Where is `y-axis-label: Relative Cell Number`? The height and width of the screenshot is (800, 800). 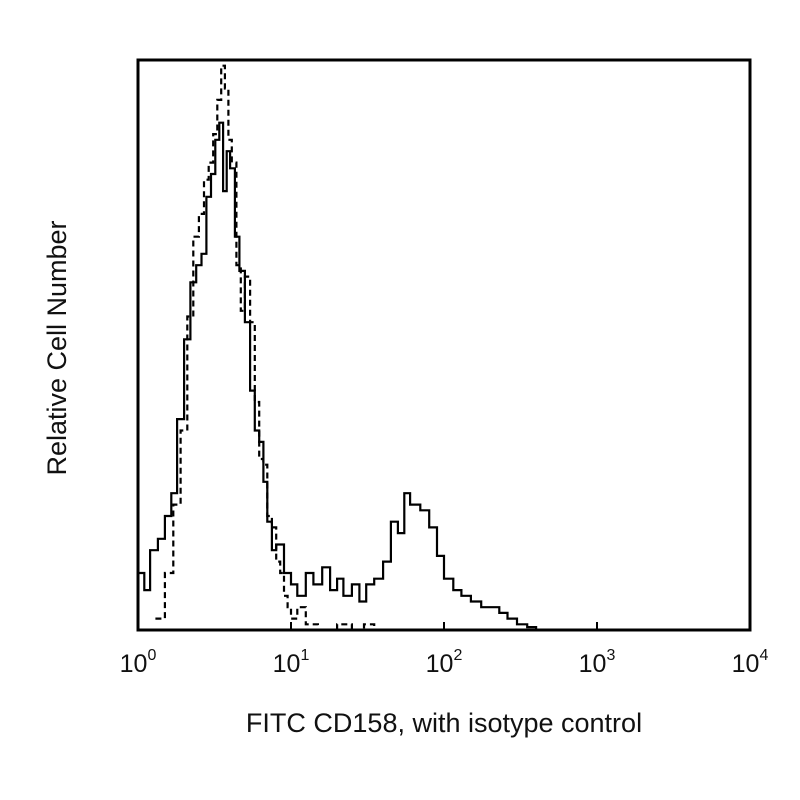
y-axis-label: Relative Cell Number is located at coordinates (57, 347).